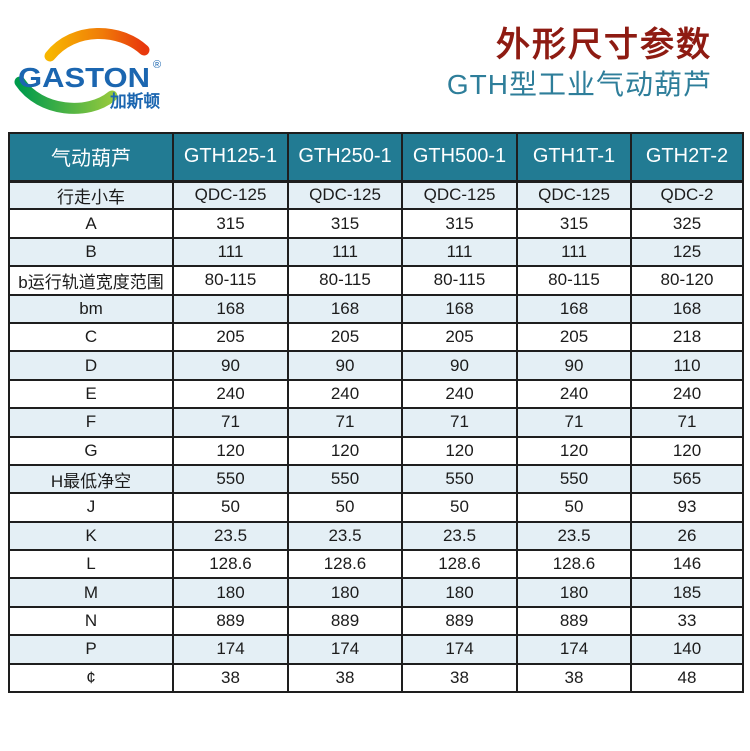 The height and width of the screenshot is (751, 750). I want to click on logo-registered-mark: ®, so click(157, 65).